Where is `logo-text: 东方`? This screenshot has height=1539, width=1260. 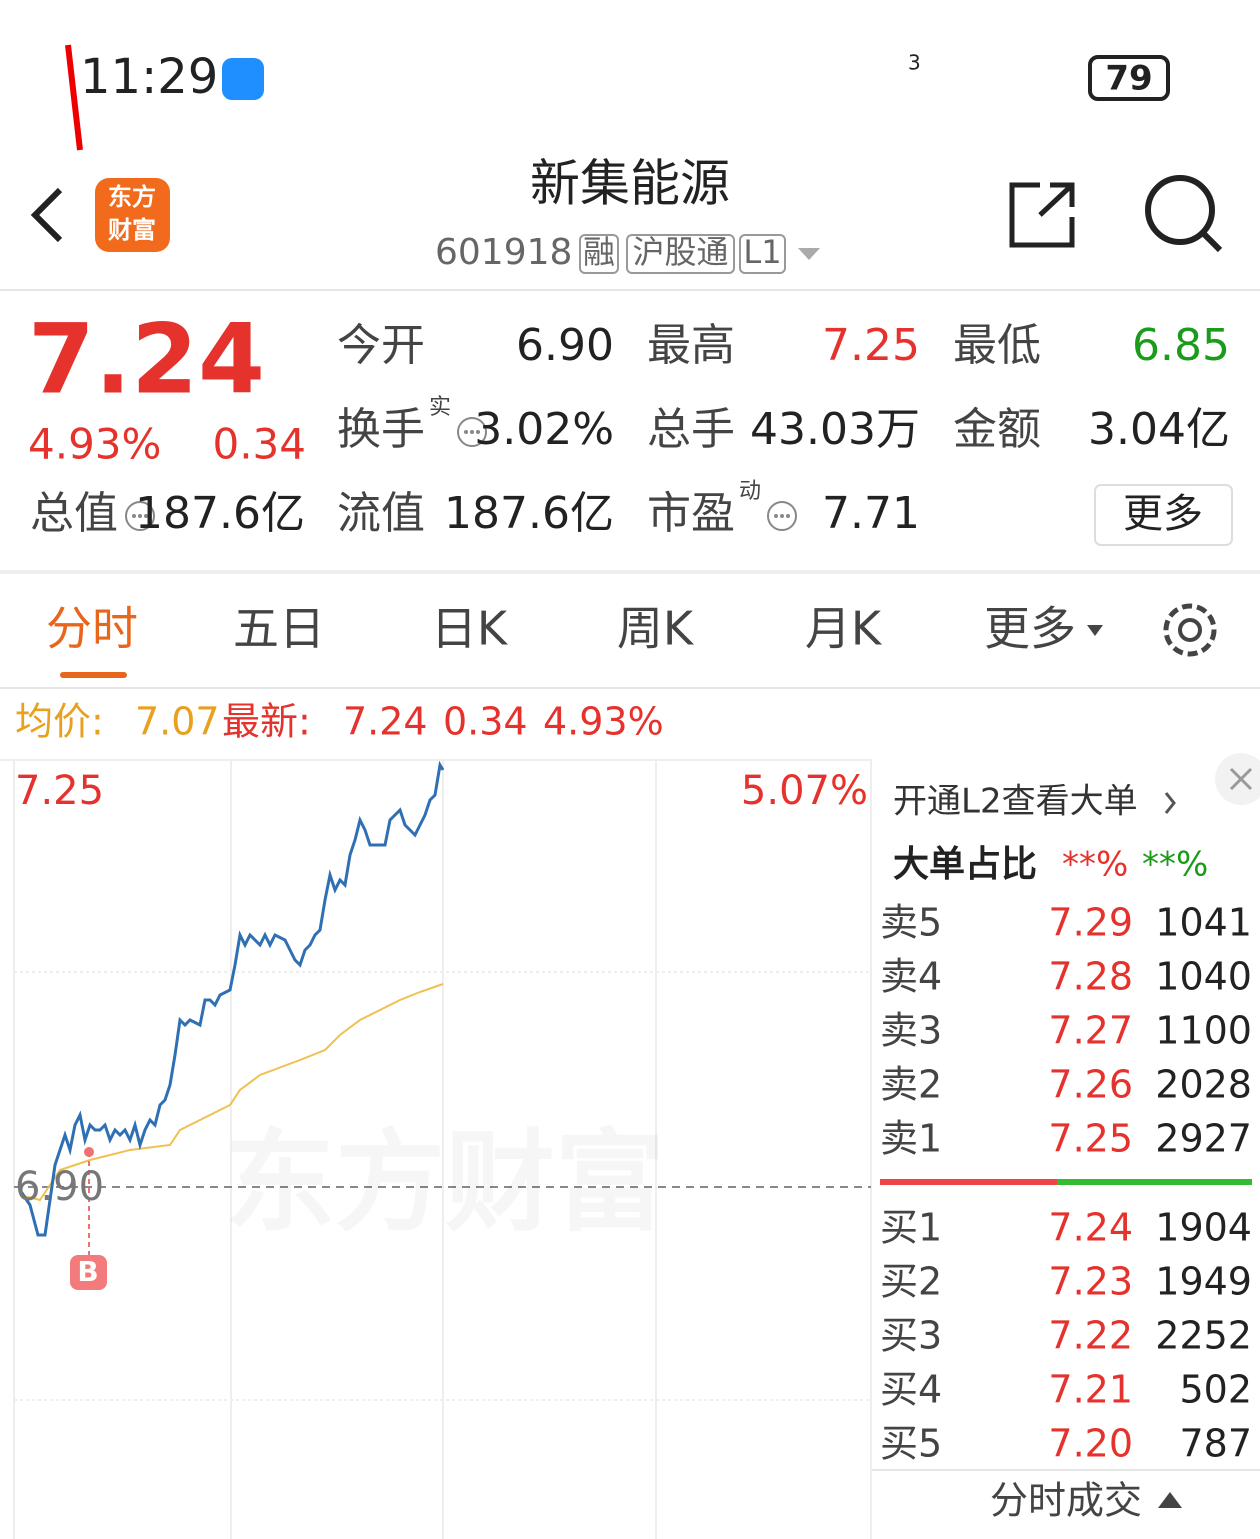
logo-text: 东方 is located at coordinates (132, 197).